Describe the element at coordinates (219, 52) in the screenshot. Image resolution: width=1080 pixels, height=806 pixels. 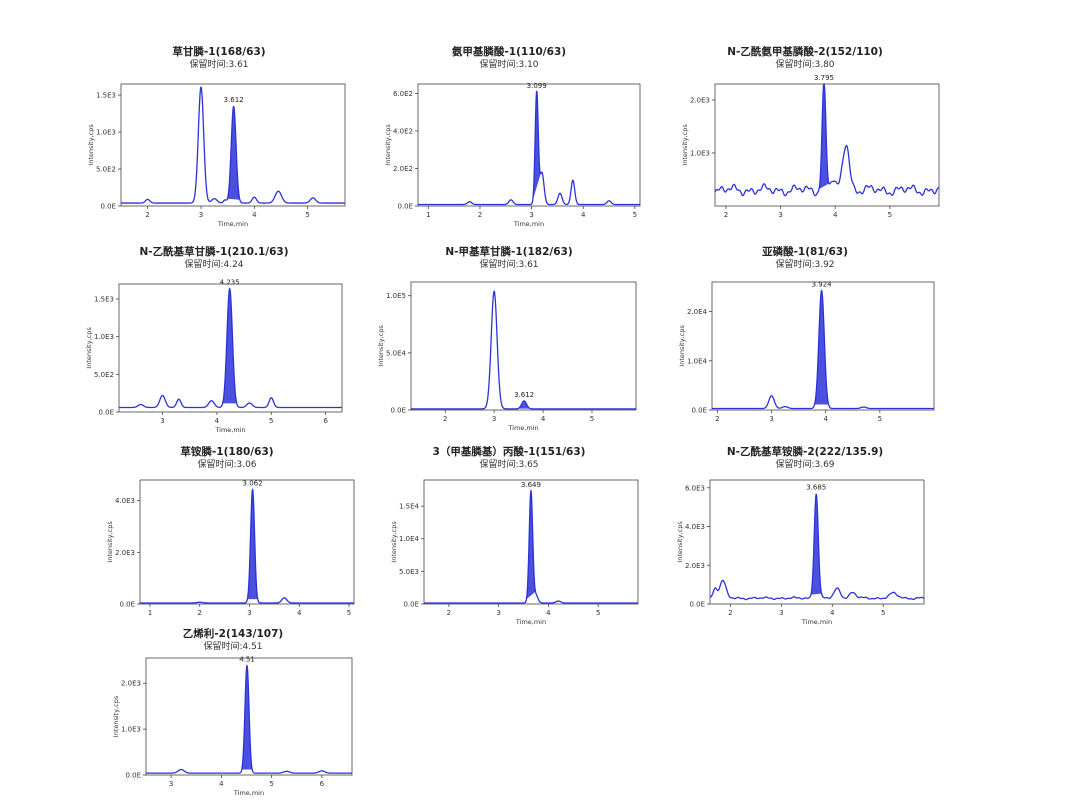
I see `chart-title: 草甘膦-1(168/63)` at that location.